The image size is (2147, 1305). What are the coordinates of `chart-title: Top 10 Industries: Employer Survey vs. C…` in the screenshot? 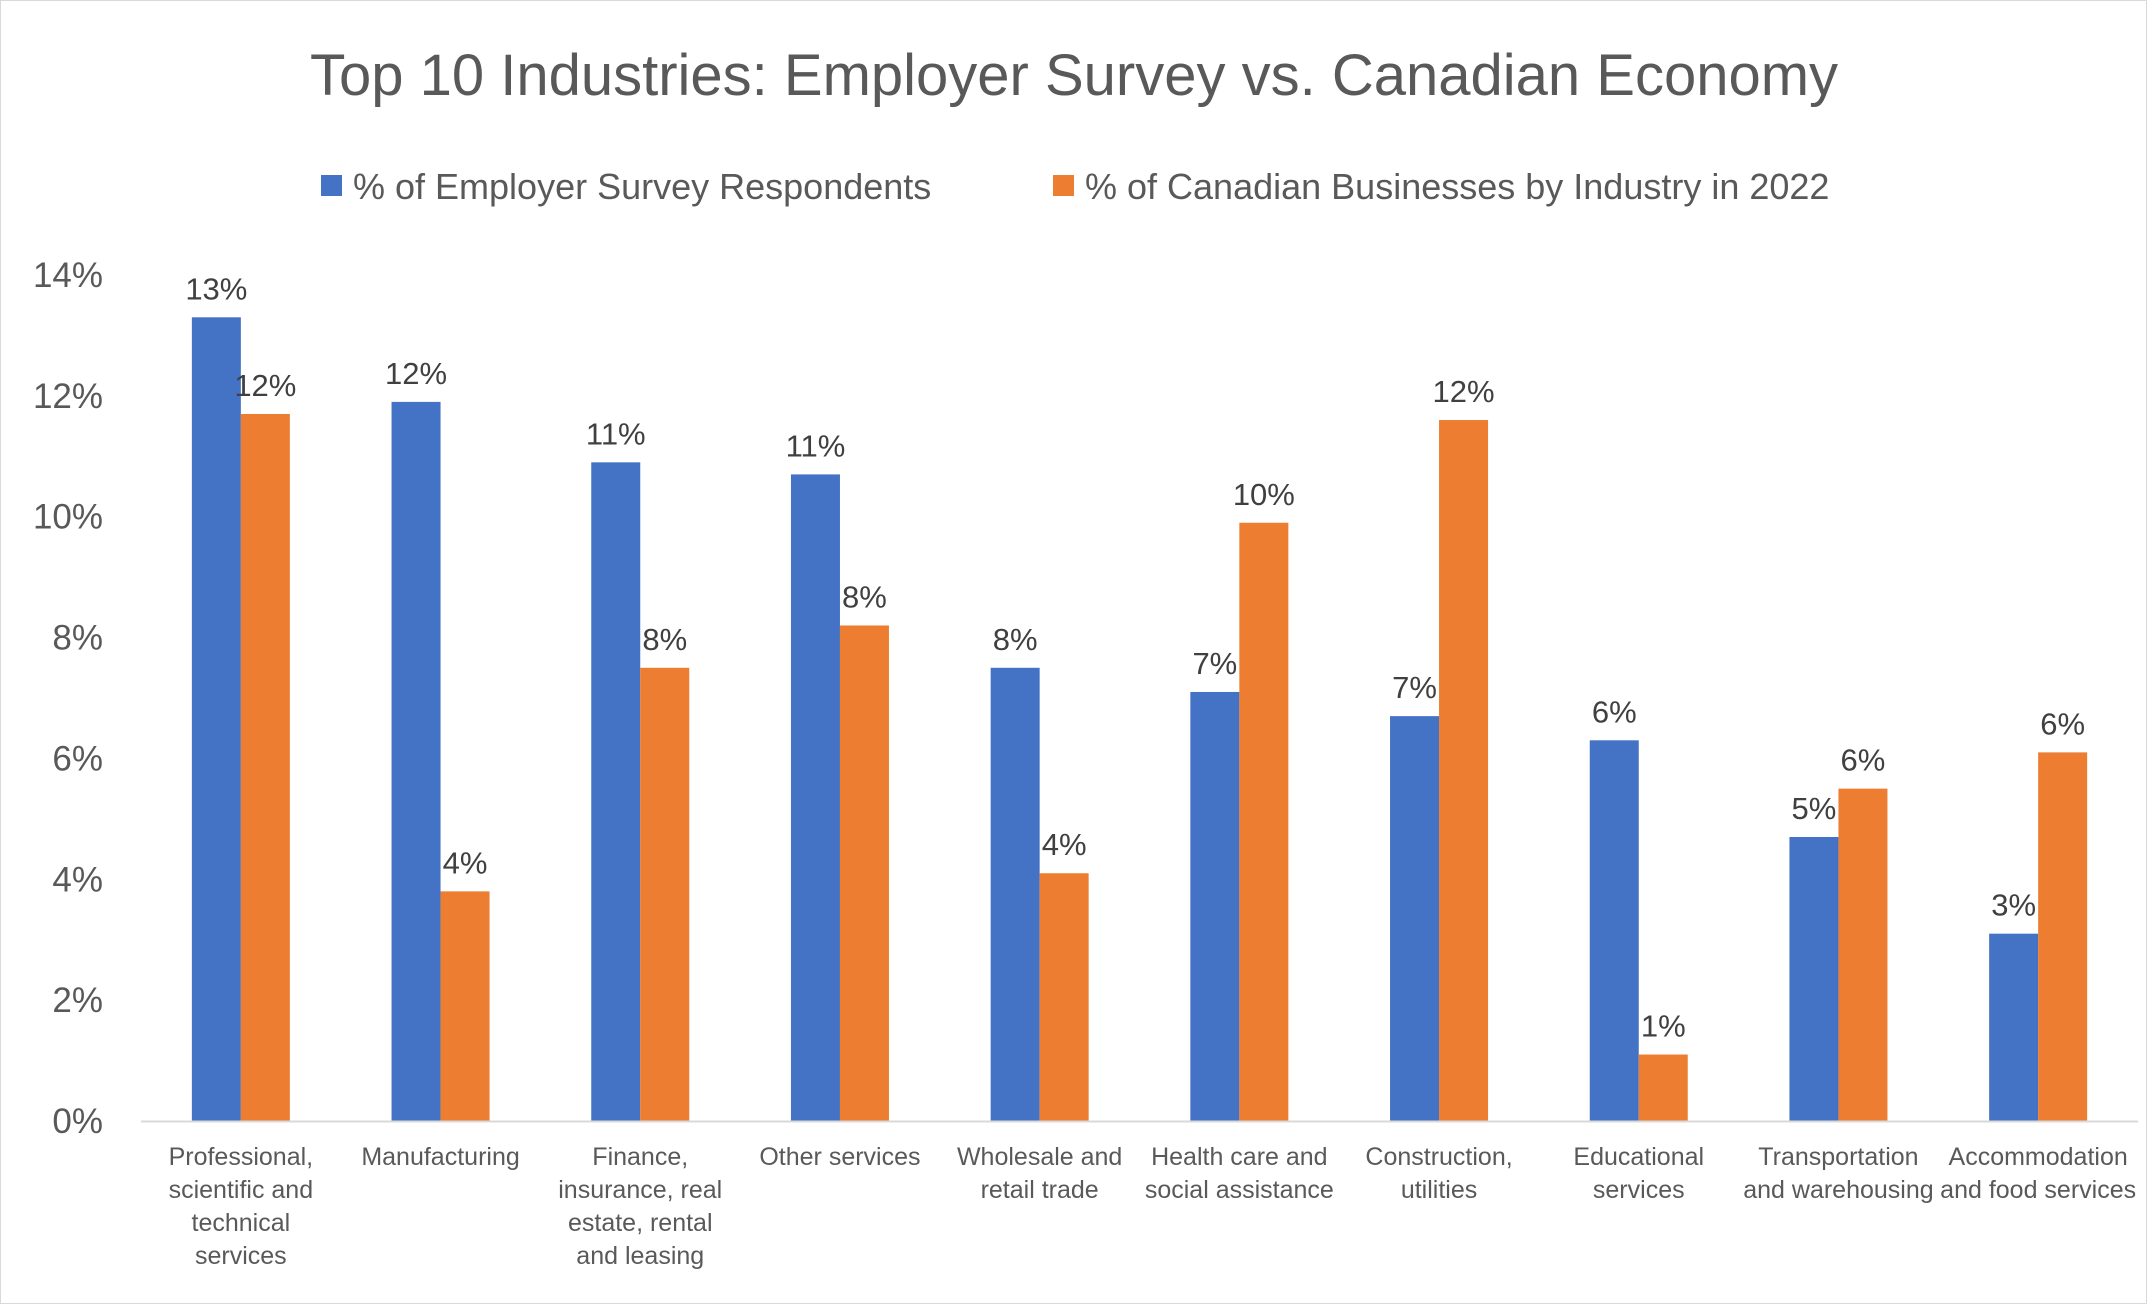 It's located at (1074, 75).